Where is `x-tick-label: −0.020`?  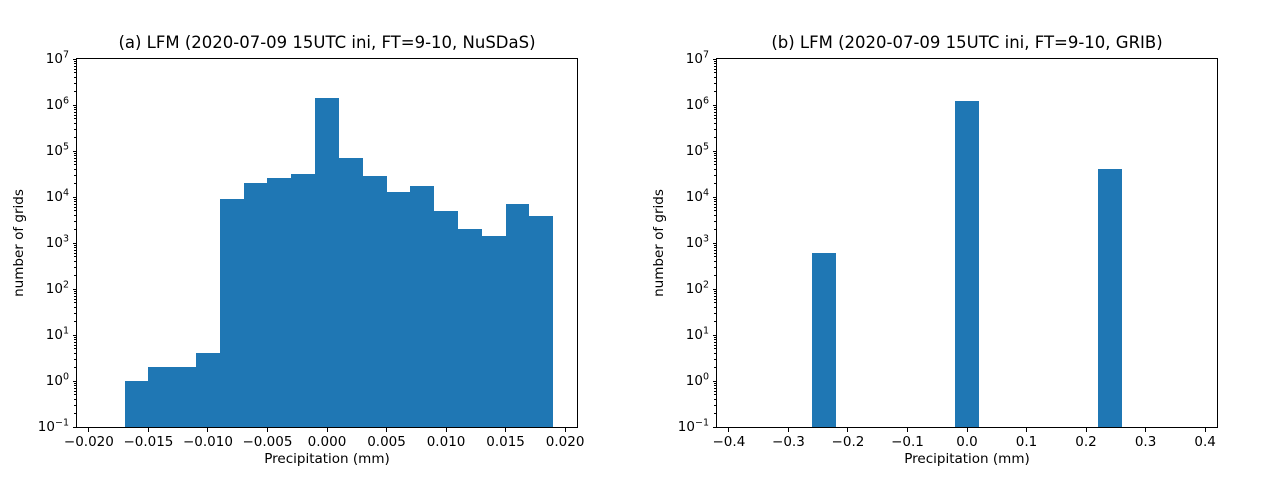 x-tick-label: −0.020 is located at coordinates (88, 442).